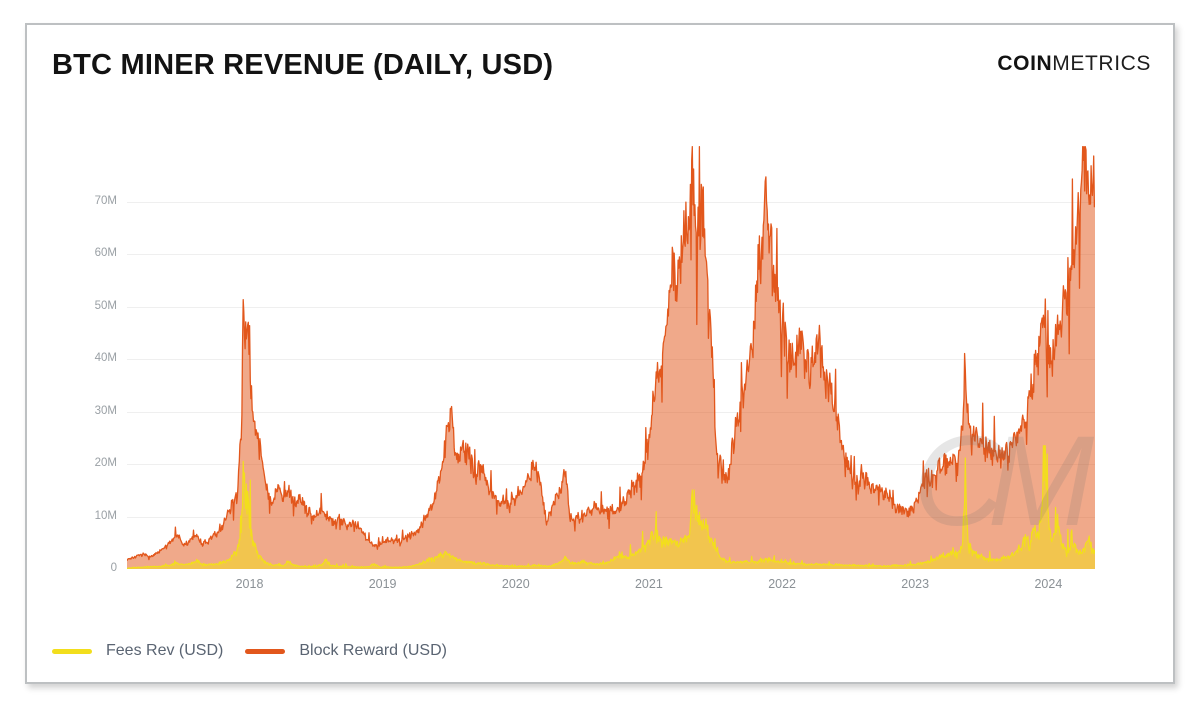  Describe the element at coordinates (611, 255) in the screenshot. I see `gridline-60M` at that location.